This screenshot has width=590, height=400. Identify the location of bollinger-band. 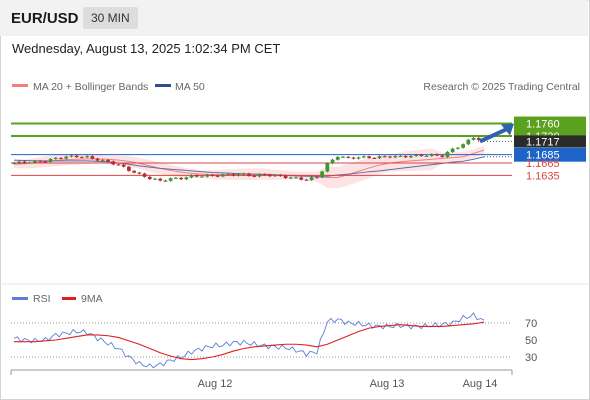
(249, 167).